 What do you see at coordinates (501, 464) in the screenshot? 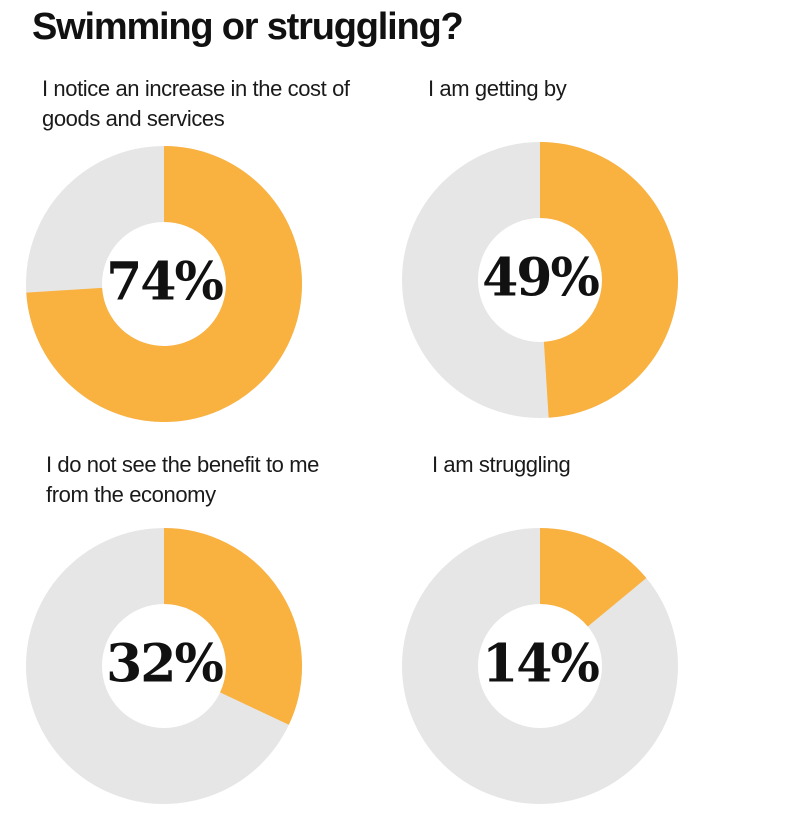
I see `chart-label-line: I am struggling` at bounding box center [501, 464].